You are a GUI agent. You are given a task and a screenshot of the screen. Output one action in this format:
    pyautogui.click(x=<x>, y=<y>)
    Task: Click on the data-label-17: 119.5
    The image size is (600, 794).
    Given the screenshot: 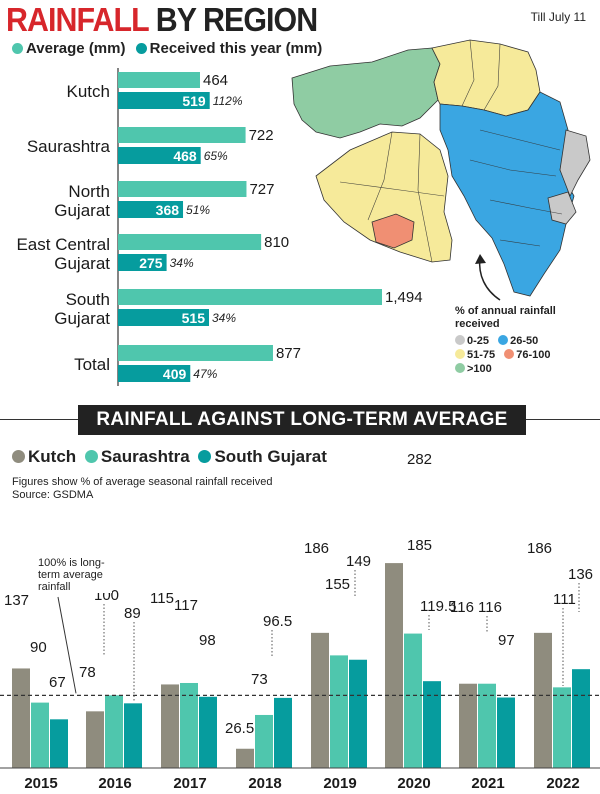 What is the action you would take?
    pyautogui.click(x=438, y=606)
    